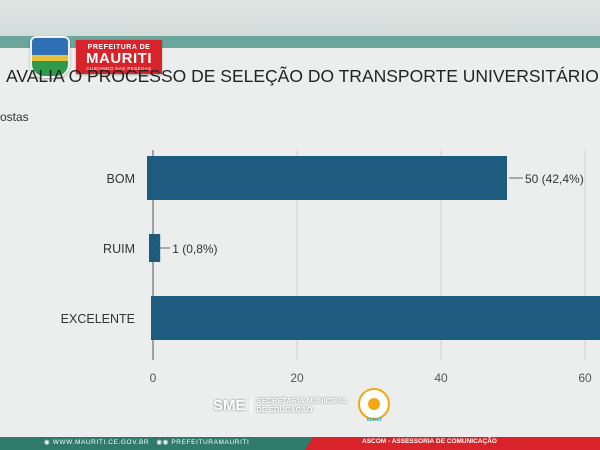 The image size is (600, 450). Describe the element at coordinates (300, 20) in the screenshot. I see `top-band` at that location.